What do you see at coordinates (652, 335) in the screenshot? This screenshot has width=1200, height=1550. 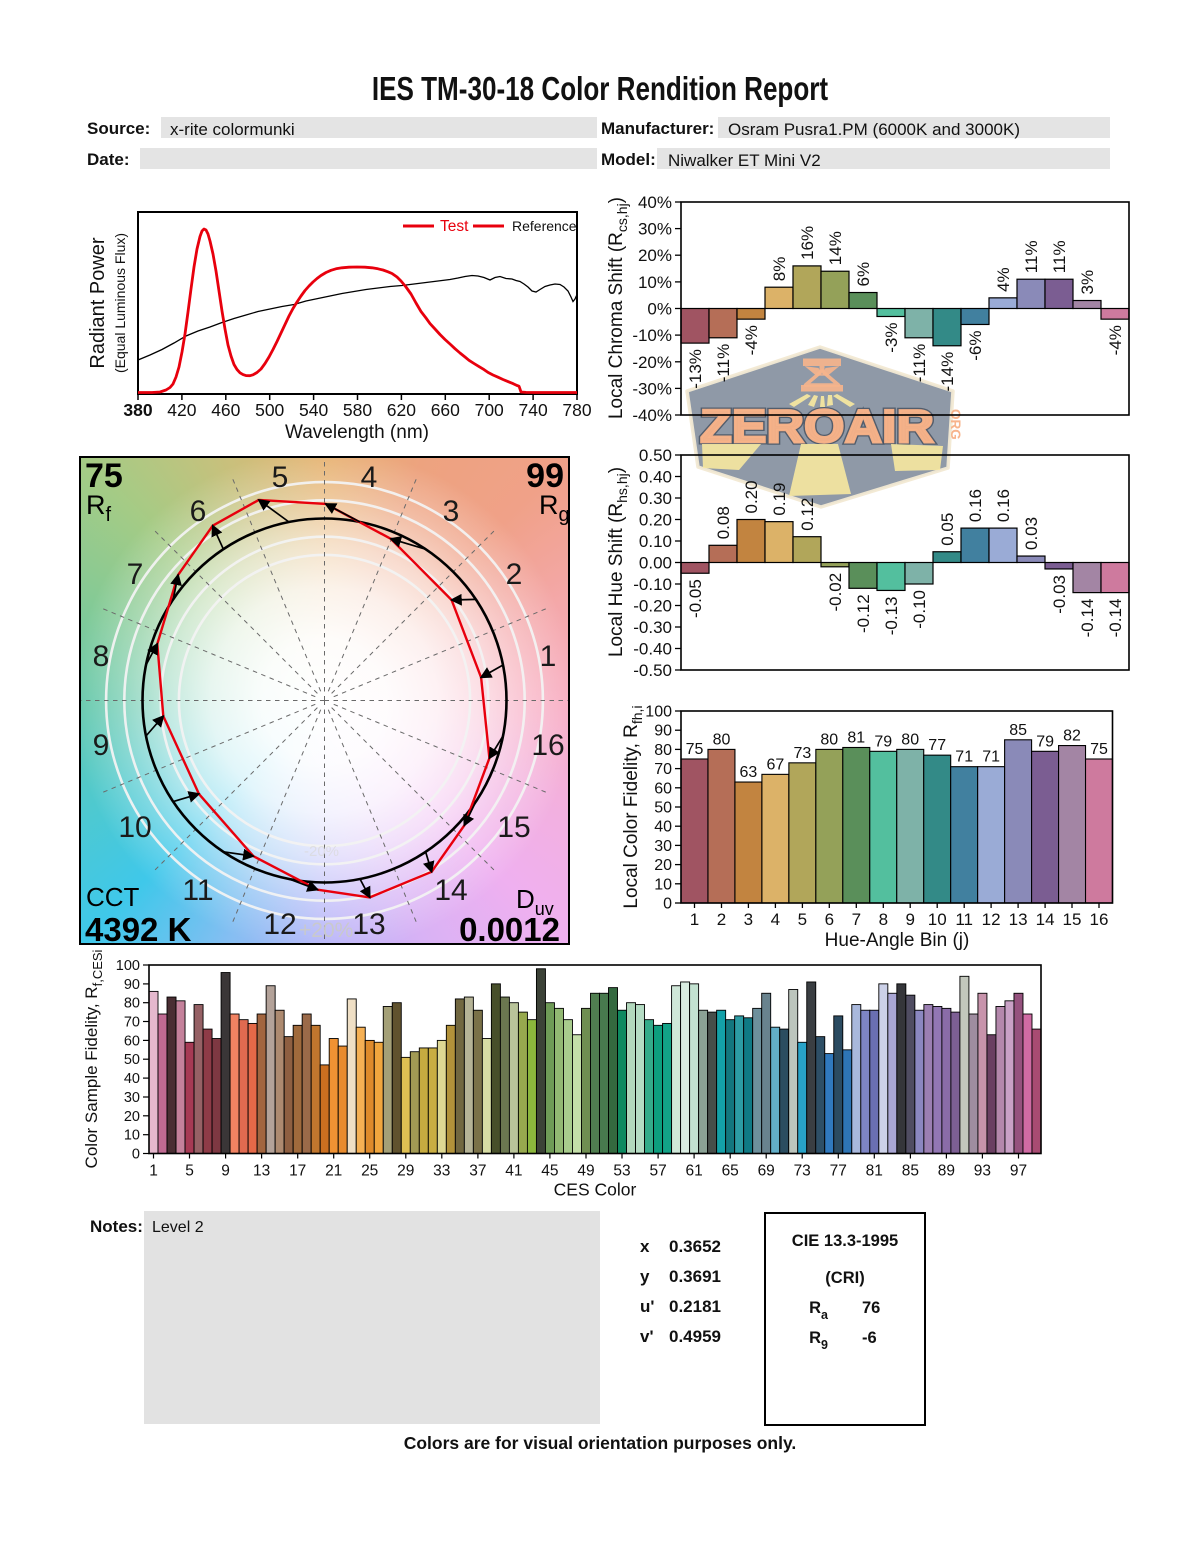 I see `svg-text: -10%` at bounding box center [652, 335].